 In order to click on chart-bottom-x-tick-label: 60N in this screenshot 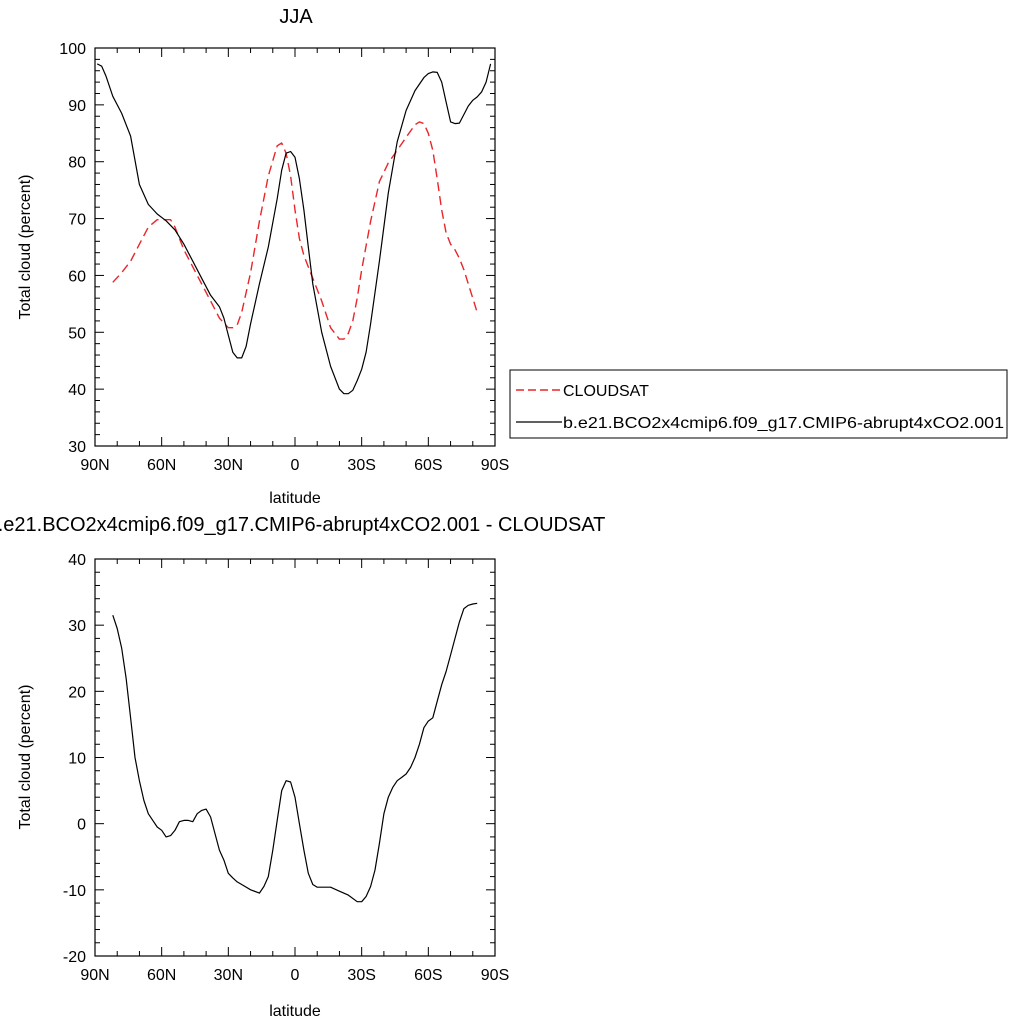, I will do `click(161, 975)`.